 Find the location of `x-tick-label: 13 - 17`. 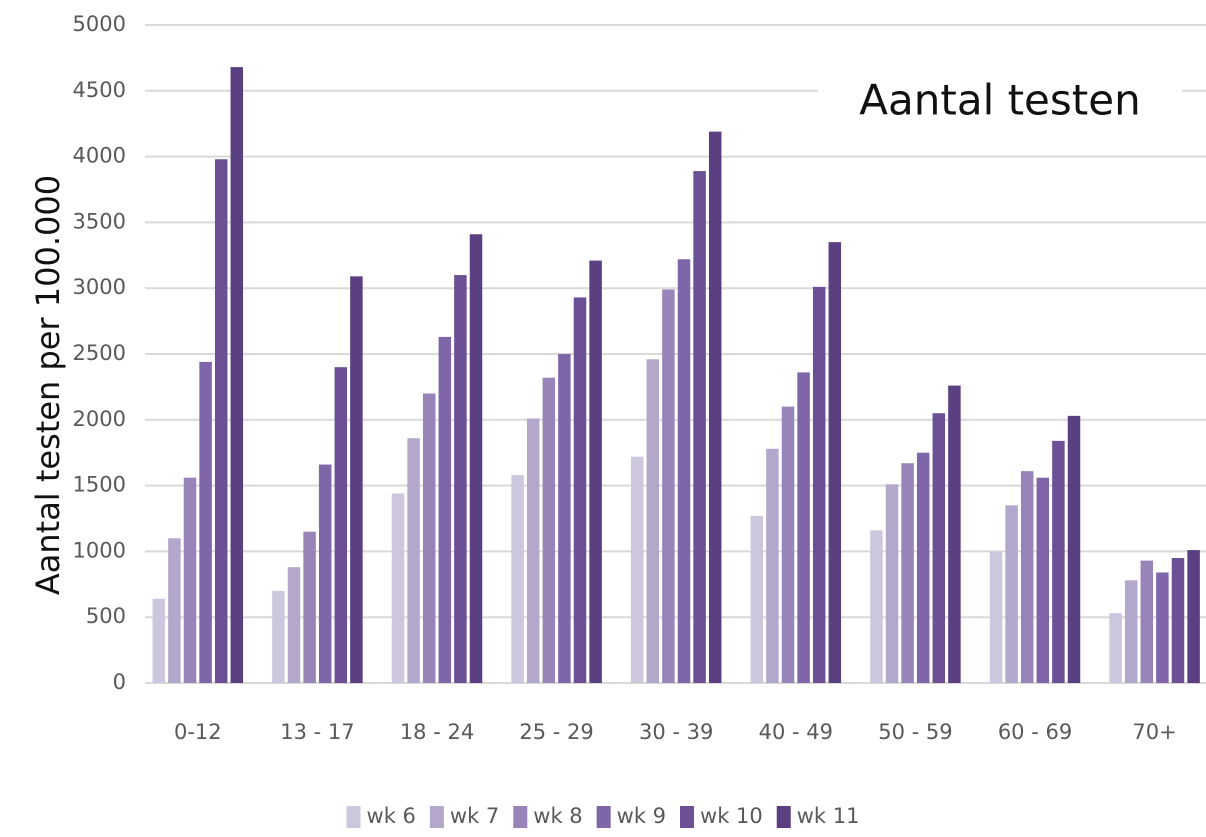

x-tick-label: 13 - 17 is located at coordinates (317, 732).